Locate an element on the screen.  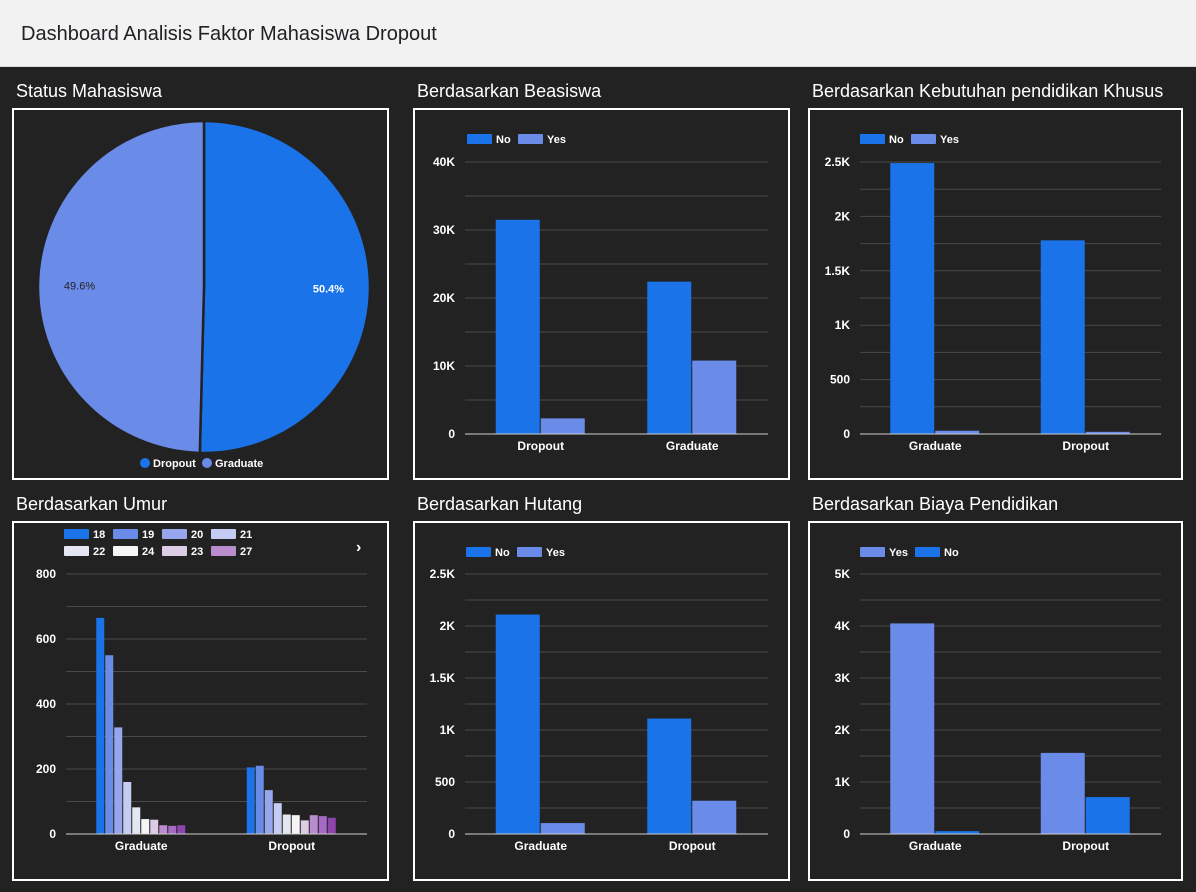
biaya-chart-title: Berdasarkan Biaya Pendidikan is located at coordinates (935, 504).